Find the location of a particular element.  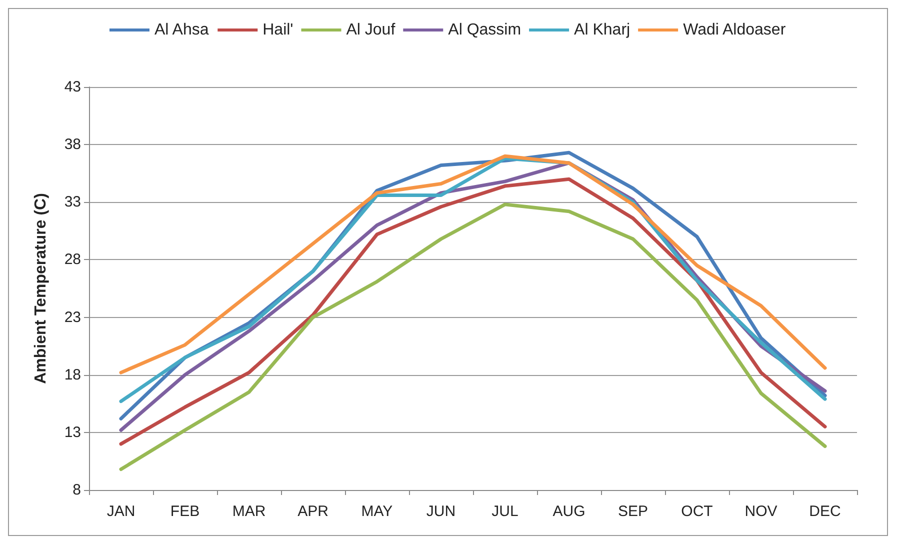

legend-label: Wadi Aldoaser is located at coordinates (734, 30).